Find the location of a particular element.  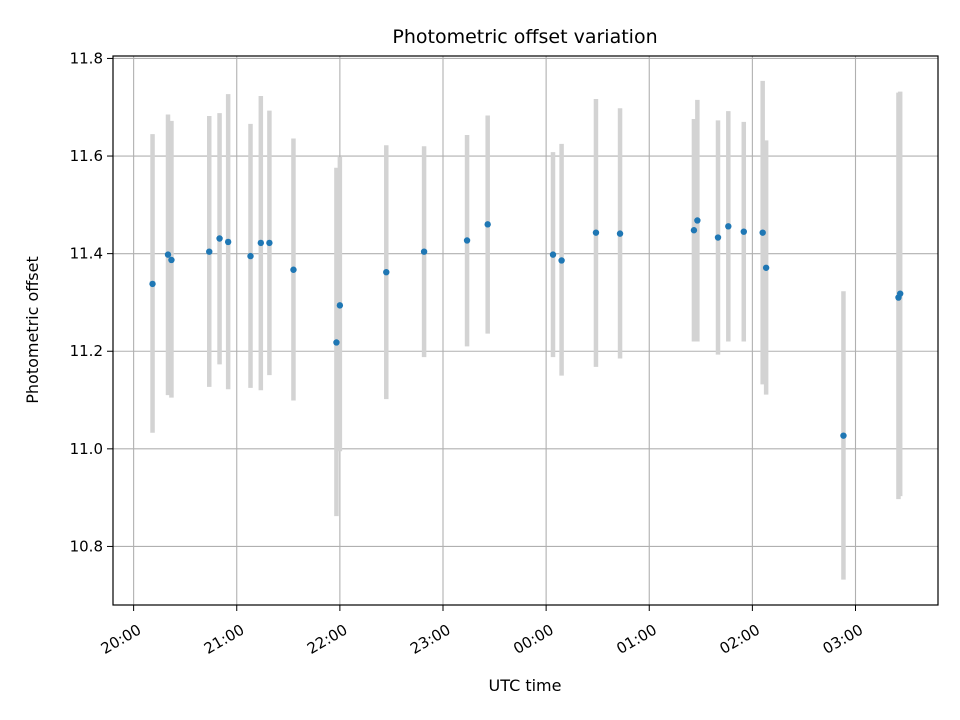

y-axis: 10.8 11.0 11.2 11.4 11.6 11.8 is located at coordinates (91, 302).